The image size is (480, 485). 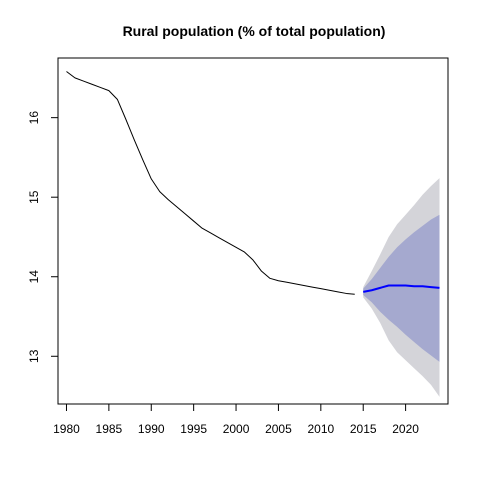 What do you see at coordinates (405, 429) in the screenshot?
I see `x-tick-label: 2020` at bounding box center [405, 429].